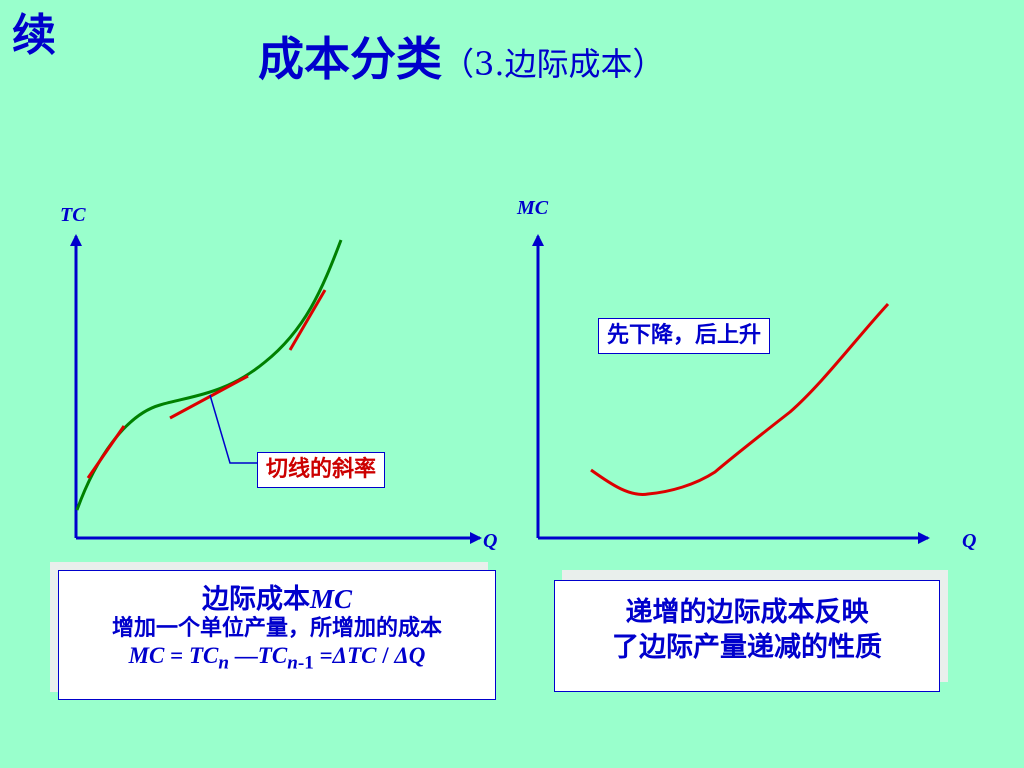  I want to click on formula-sub-n-prev: n, so click(292, 663).